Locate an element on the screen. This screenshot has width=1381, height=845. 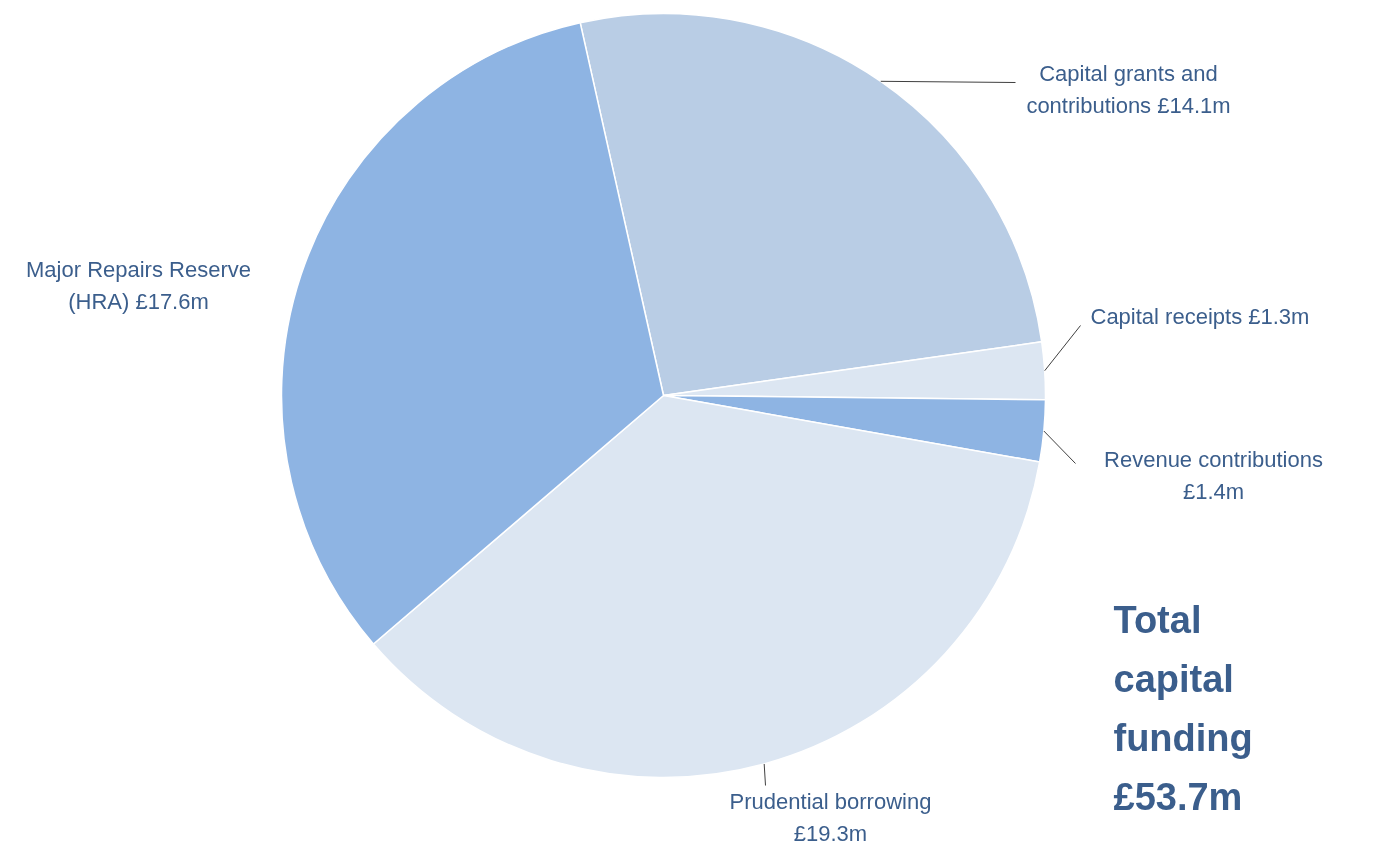
slice-label: Prudential borrowing is located at coordinates (830, 802).